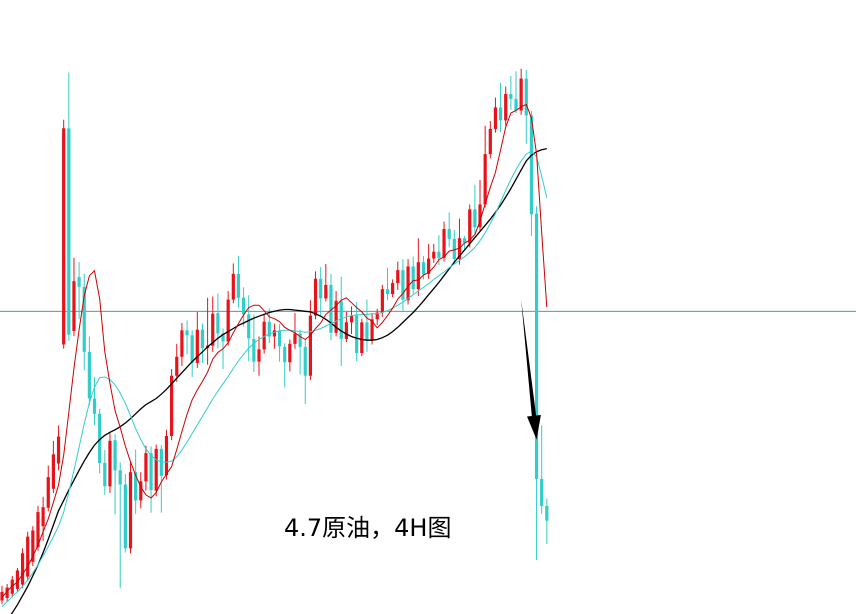 The width and height of the screenshot is (856, 614). I want to click on down-arrow-annotation, so click(531, 369).